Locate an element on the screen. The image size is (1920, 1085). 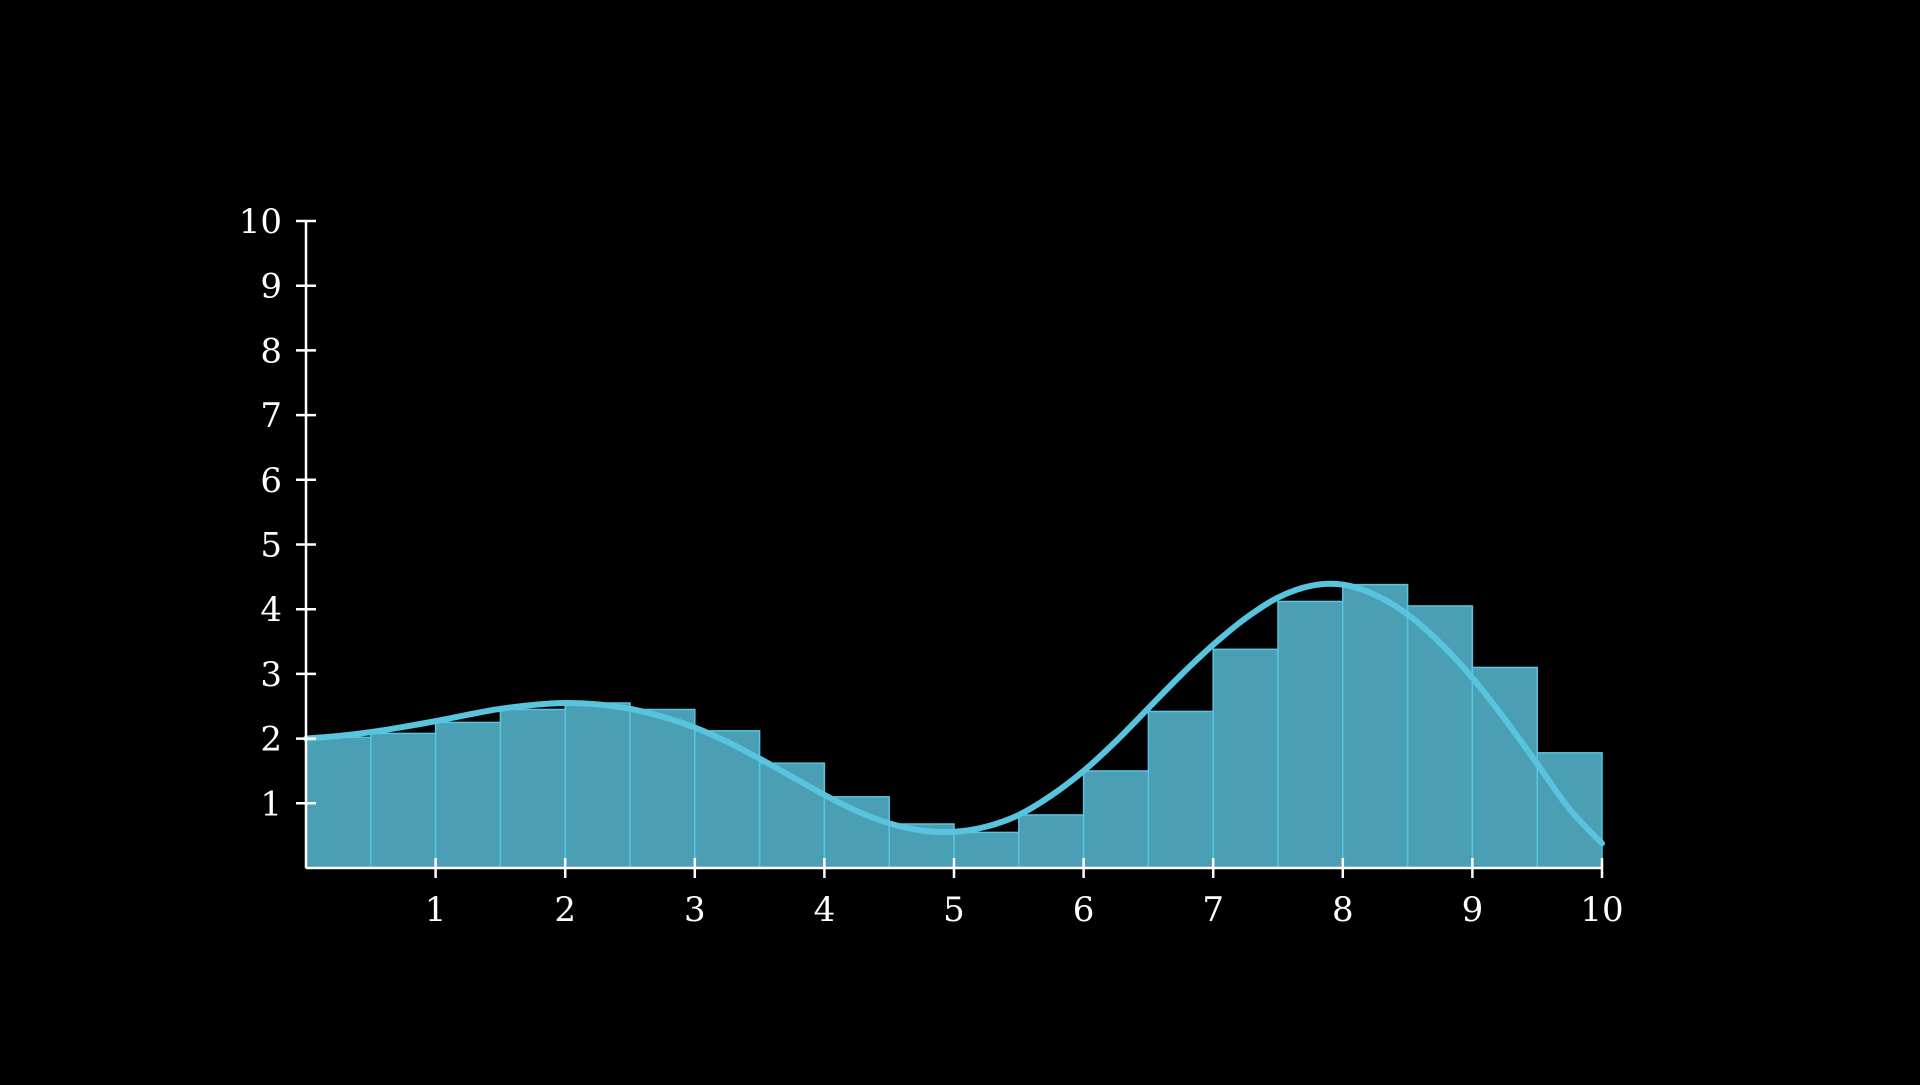
y-tick-label-5: 5 is located at coordinates (271, 546).